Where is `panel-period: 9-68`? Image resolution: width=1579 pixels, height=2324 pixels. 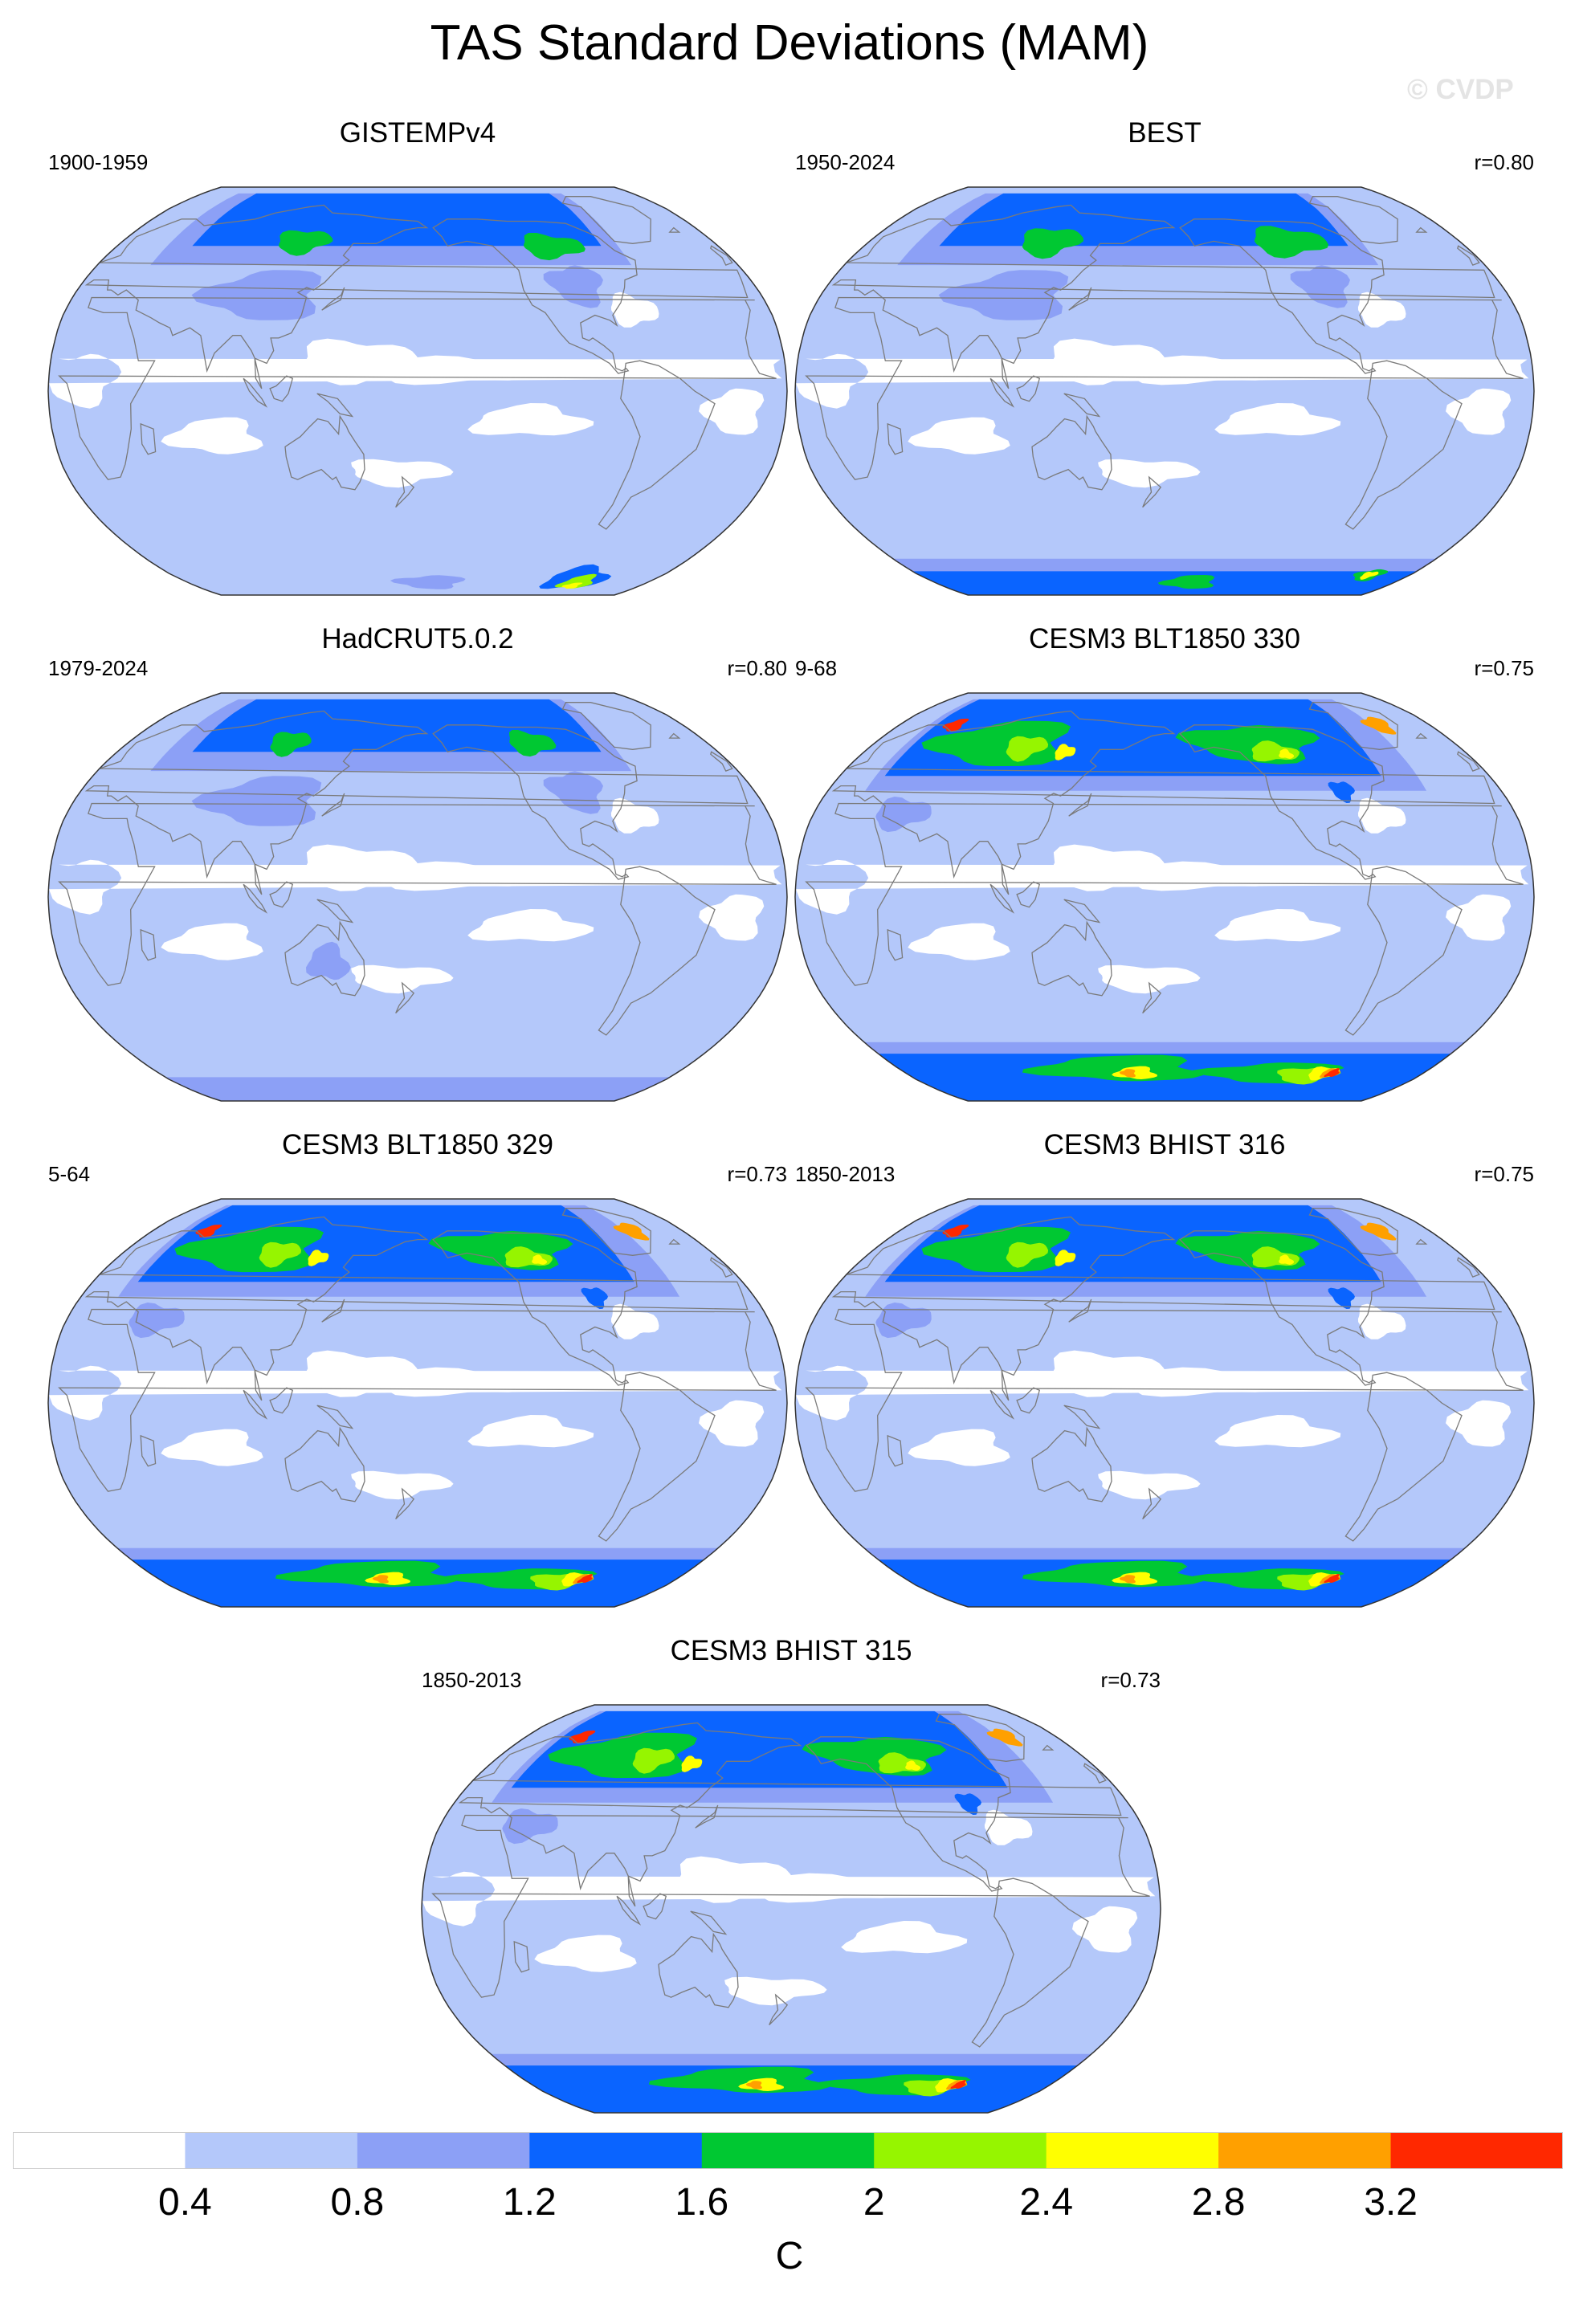 panel-period: 9-68 is located at coordinates (816, 668).